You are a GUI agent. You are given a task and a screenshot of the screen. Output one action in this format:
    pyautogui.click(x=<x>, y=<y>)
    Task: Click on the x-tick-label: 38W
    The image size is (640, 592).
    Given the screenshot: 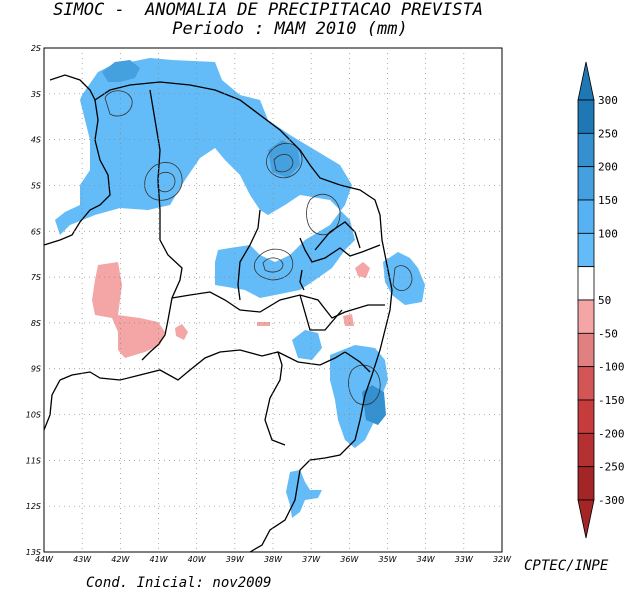 What is the action you would take?
    pyautogui.click(x=273, y=559)
    